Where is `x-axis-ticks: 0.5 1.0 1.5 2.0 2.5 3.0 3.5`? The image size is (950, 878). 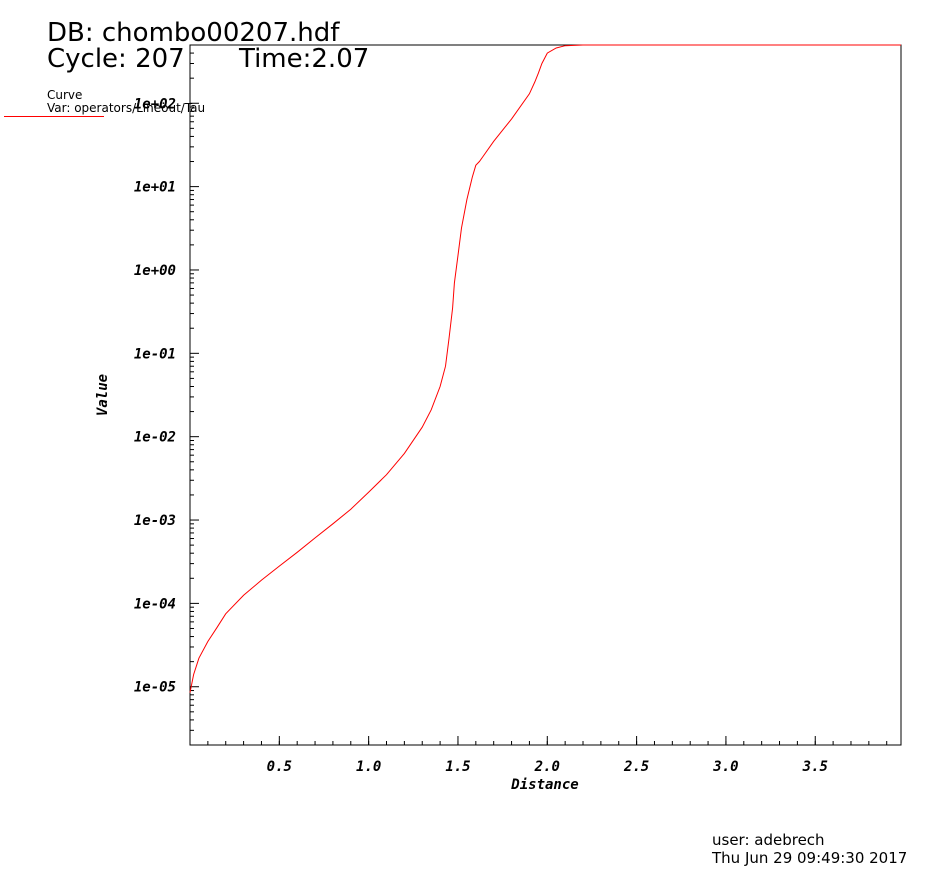
x-axis-ticks: 0.5 1.0 1.5 2.0 2.5 3.0 3.5 is located at coordinates (547, 755).